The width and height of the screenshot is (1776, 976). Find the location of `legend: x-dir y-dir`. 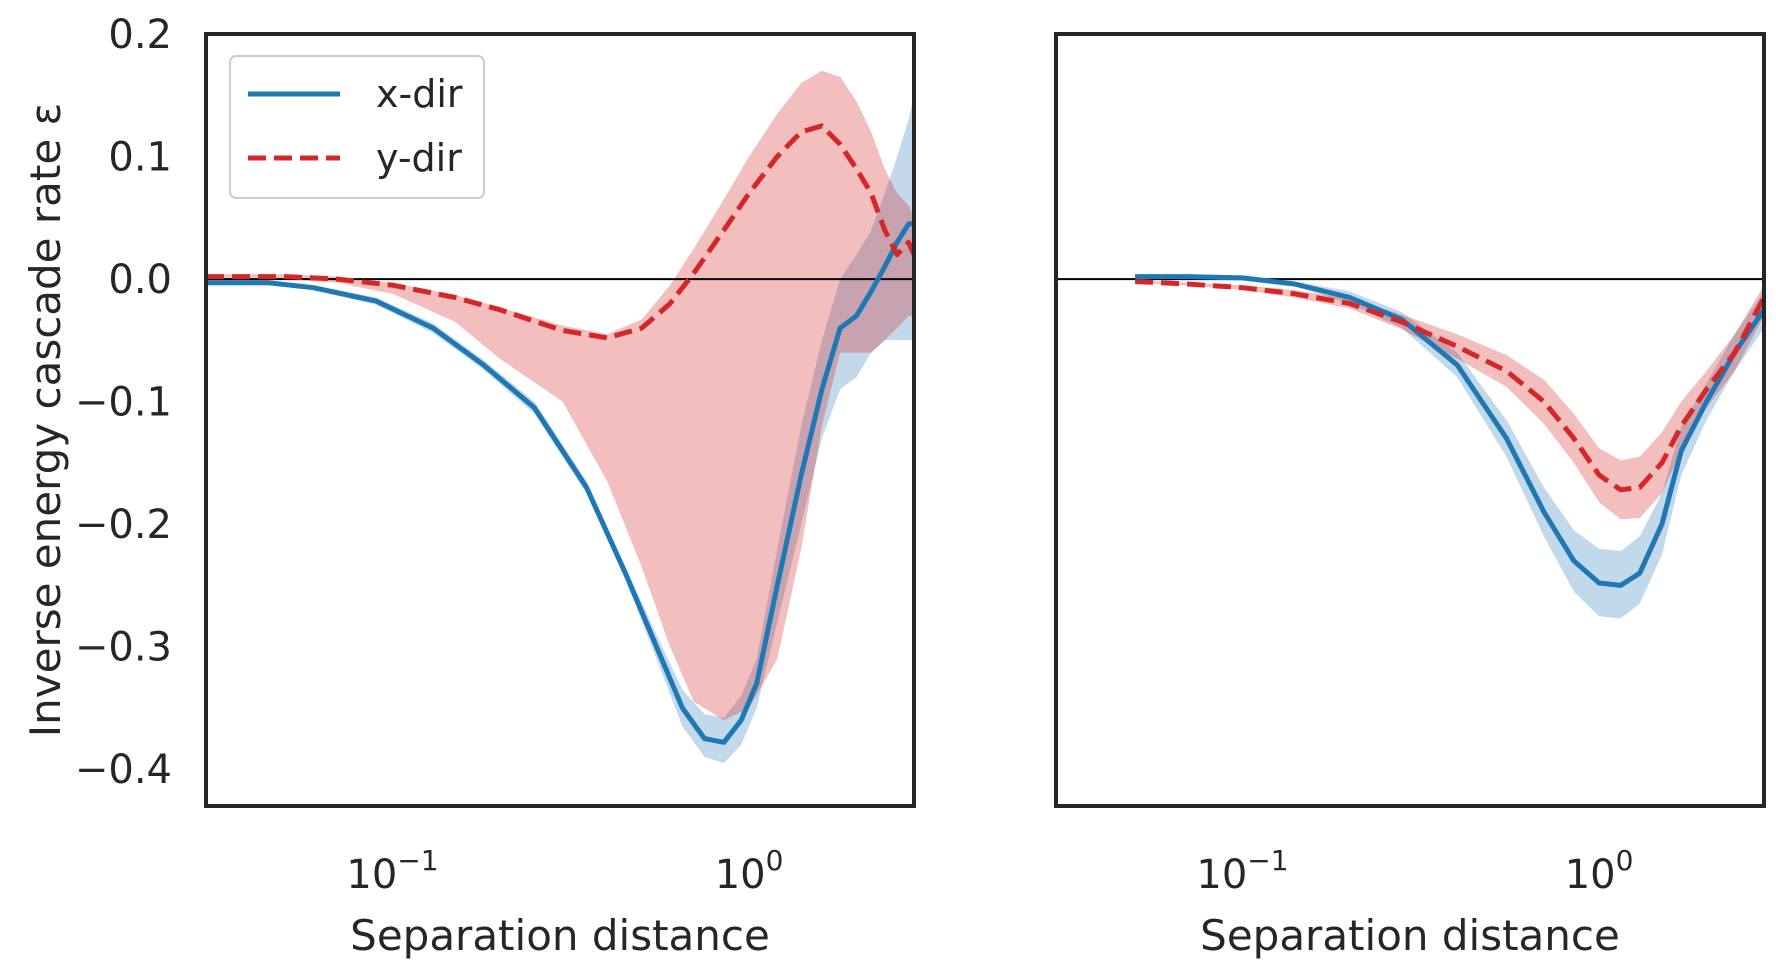

legend: x-dir y-dir is located at coordinates (357, 127).